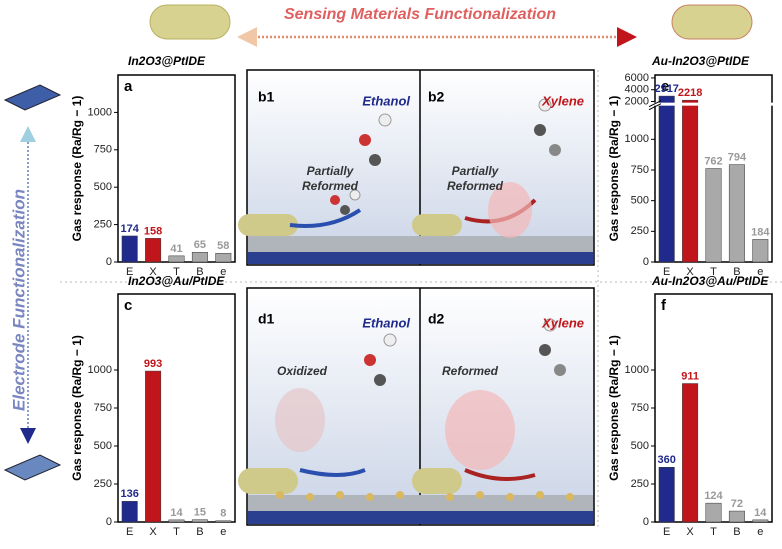 The image size is (782, 549). What do you see at coordinates (153, 364) in the screenshot?
I see `value-label: 993` at bounding box center [153, 364].